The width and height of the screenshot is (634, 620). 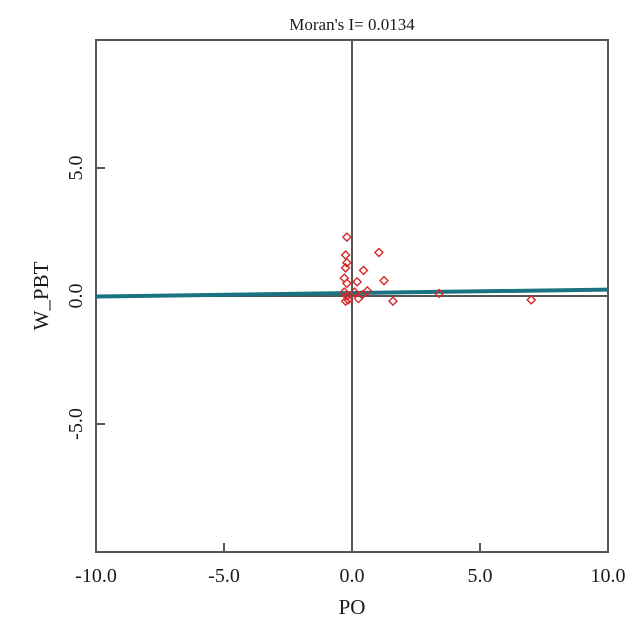 I want to click on x-axis-title: PO, so click(x=352, y=607).